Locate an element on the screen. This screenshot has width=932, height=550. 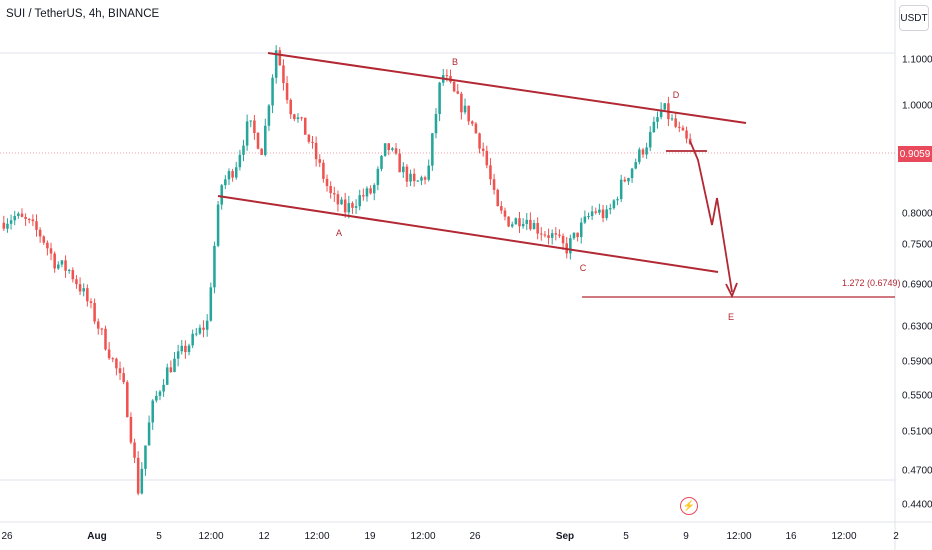
wave-label-d: D is located at coordinates (676, 95).